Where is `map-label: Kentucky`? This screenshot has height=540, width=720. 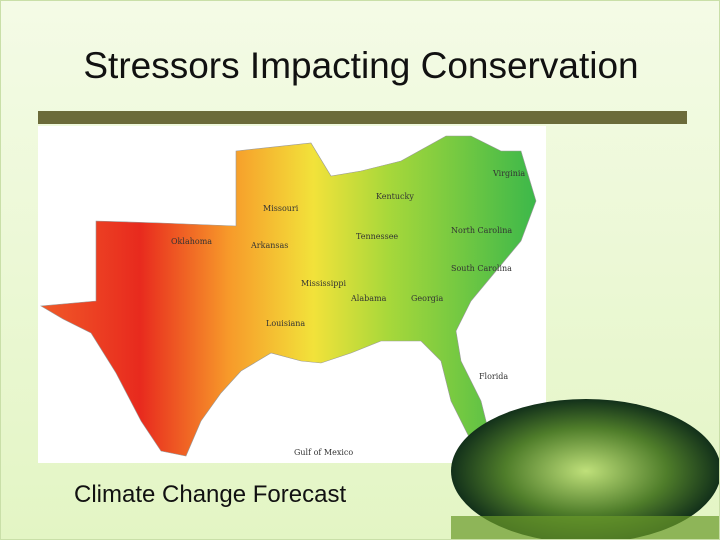
map-label: Kentucky is located at coordinates (395, 196).